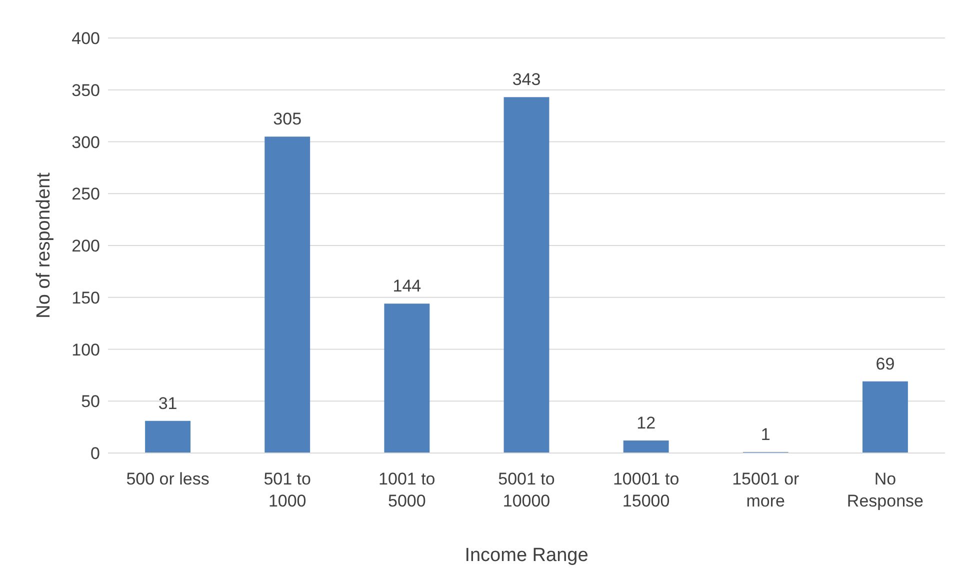 The height and width of the screenshot is (578, 957). What do you see at coordinates (86, 142) in the screenshot?
I see `y-tick-label: 300` at bounding box center [86, 142].